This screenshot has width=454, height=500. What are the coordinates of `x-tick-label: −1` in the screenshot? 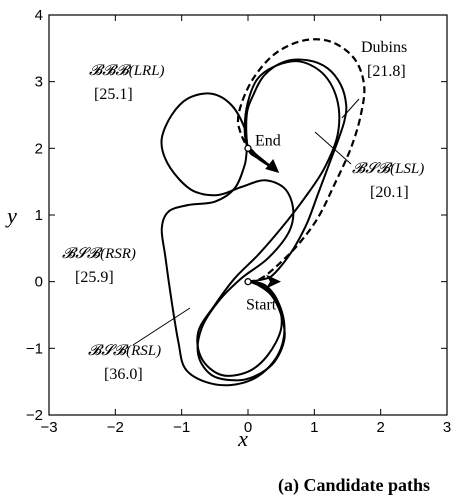 It's located at (181, 427).